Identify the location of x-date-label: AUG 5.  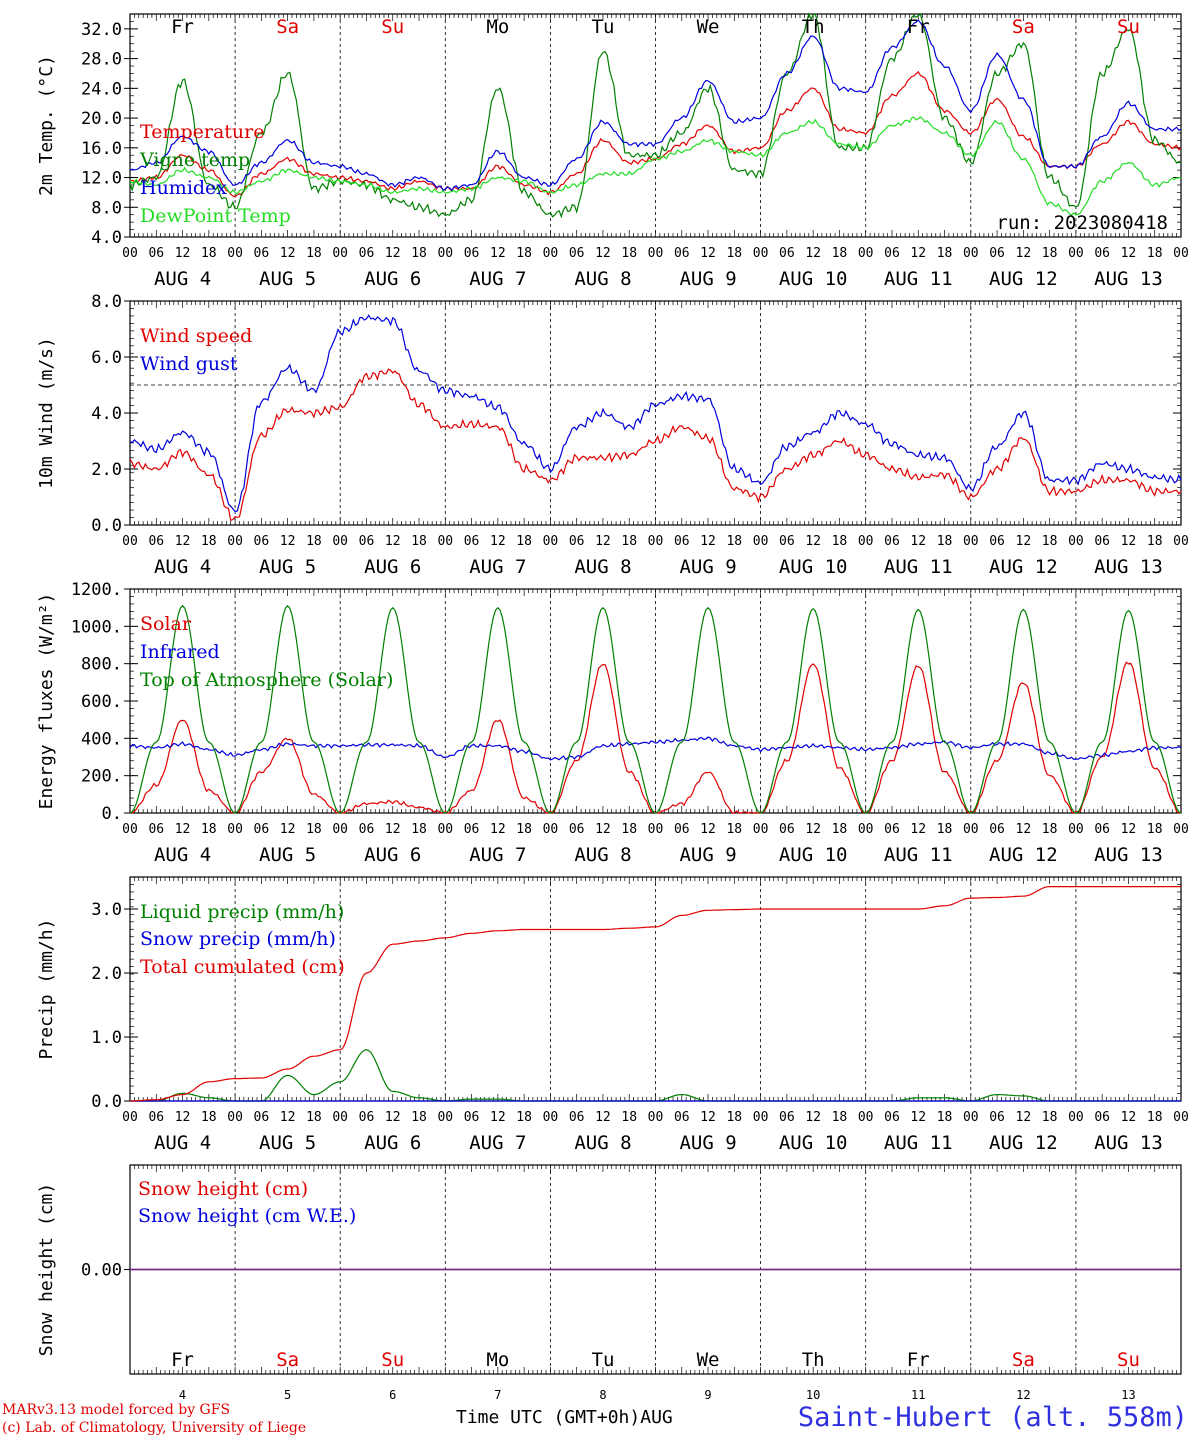
(287, 567).